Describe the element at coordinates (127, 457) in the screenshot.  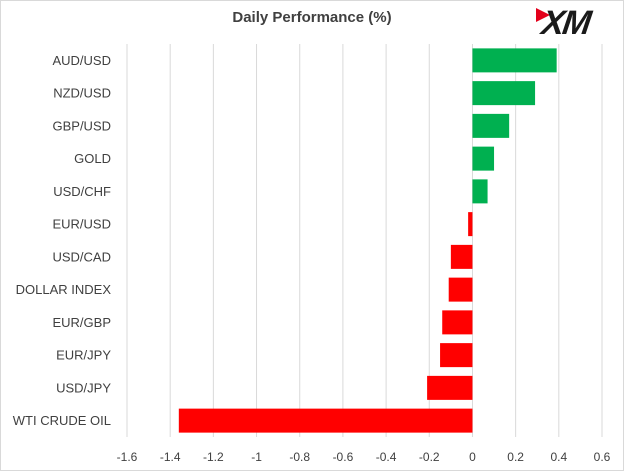
I see `x-tick-label: -1.6` at that location.